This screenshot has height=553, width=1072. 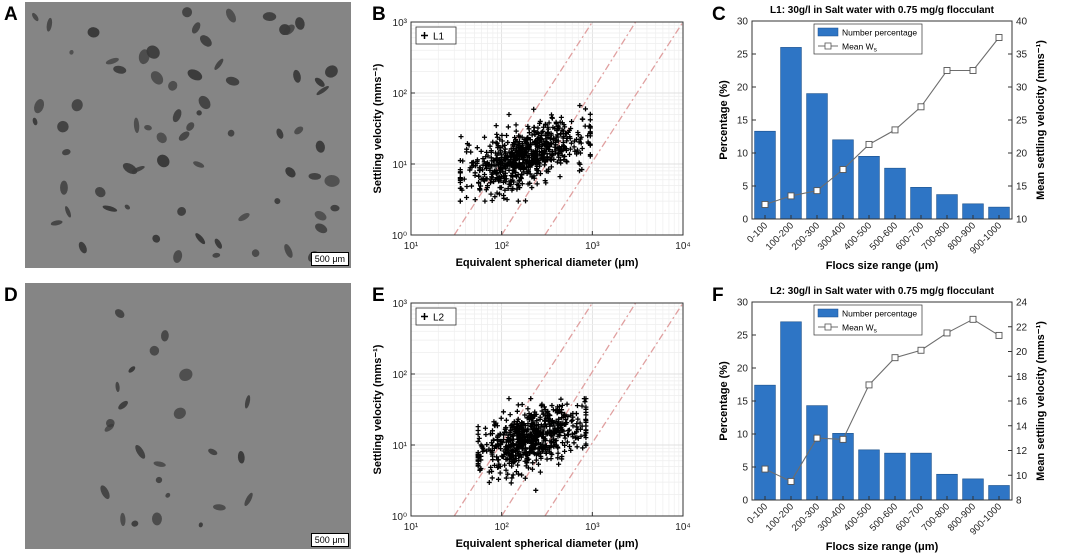 I want to click on y-axis-label-right: Mean settling velocity (mms⁻¹), so click(x=1041, y=401).